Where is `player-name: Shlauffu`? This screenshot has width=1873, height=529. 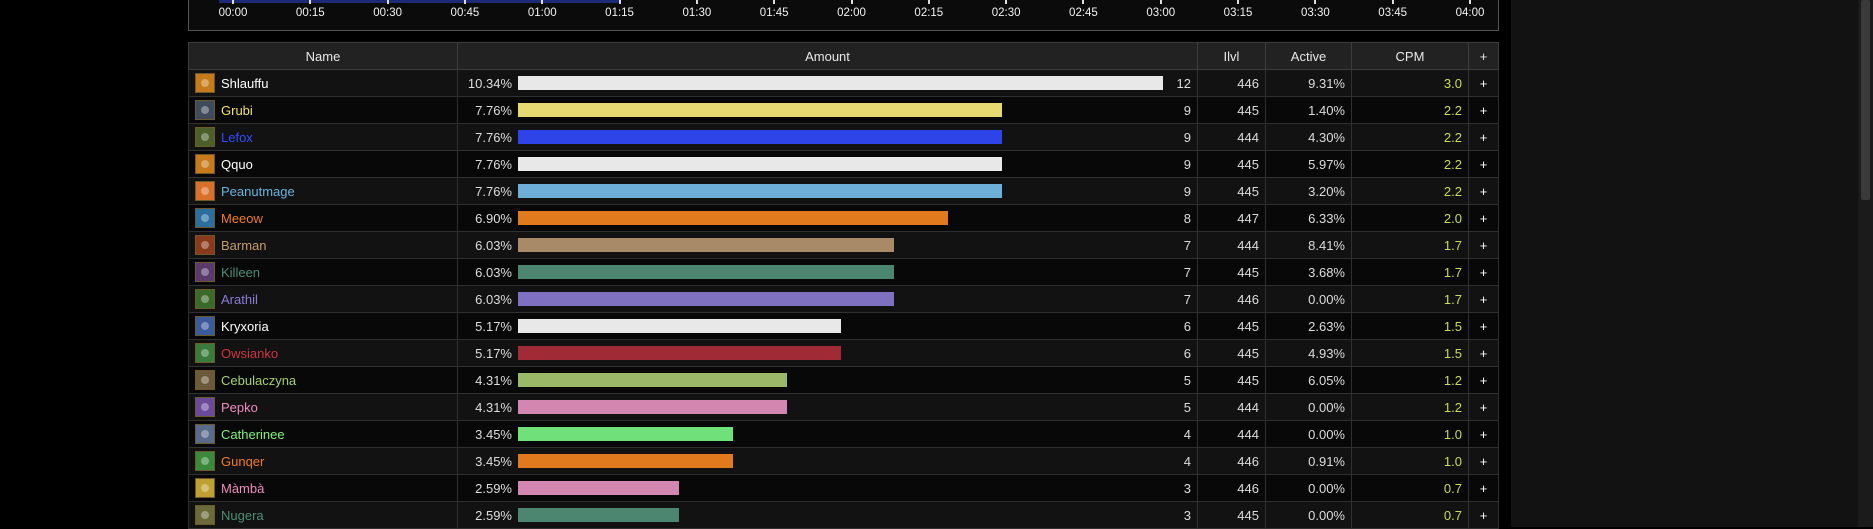
player-name: Shlauffu is located at coordinates (245, 83).